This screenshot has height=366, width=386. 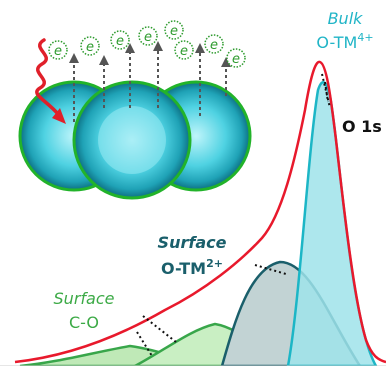 I want to click on electron-group: e e e e e e e e, so click(x=147, y=44).